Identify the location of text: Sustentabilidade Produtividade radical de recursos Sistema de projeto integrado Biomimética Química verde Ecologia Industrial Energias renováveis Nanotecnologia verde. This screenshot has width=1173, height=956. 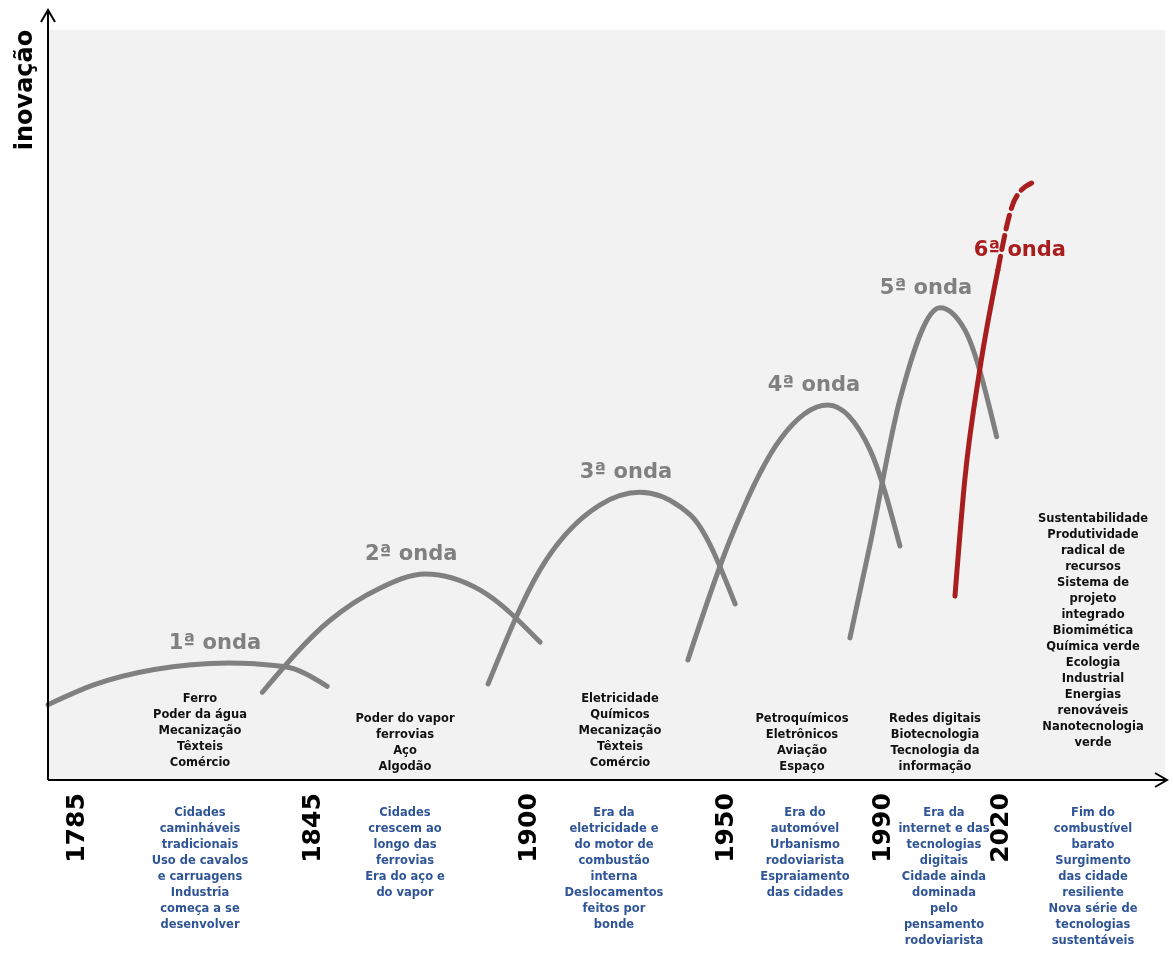
(1093, 630).